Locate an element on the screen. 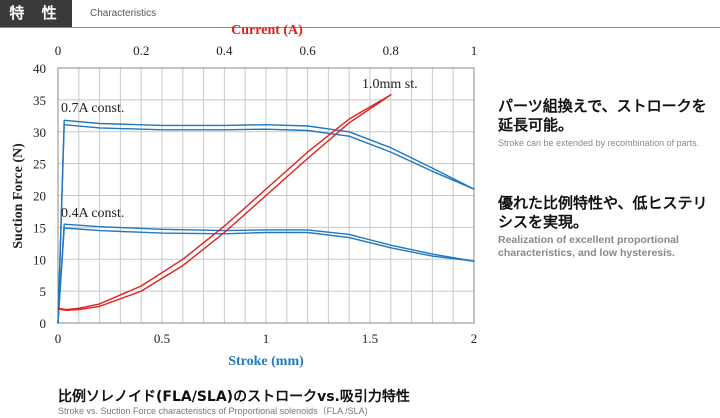 This screenshot has width=720, height=418. x2-tick-label: 0.8 is located at coordinates (391, 50).